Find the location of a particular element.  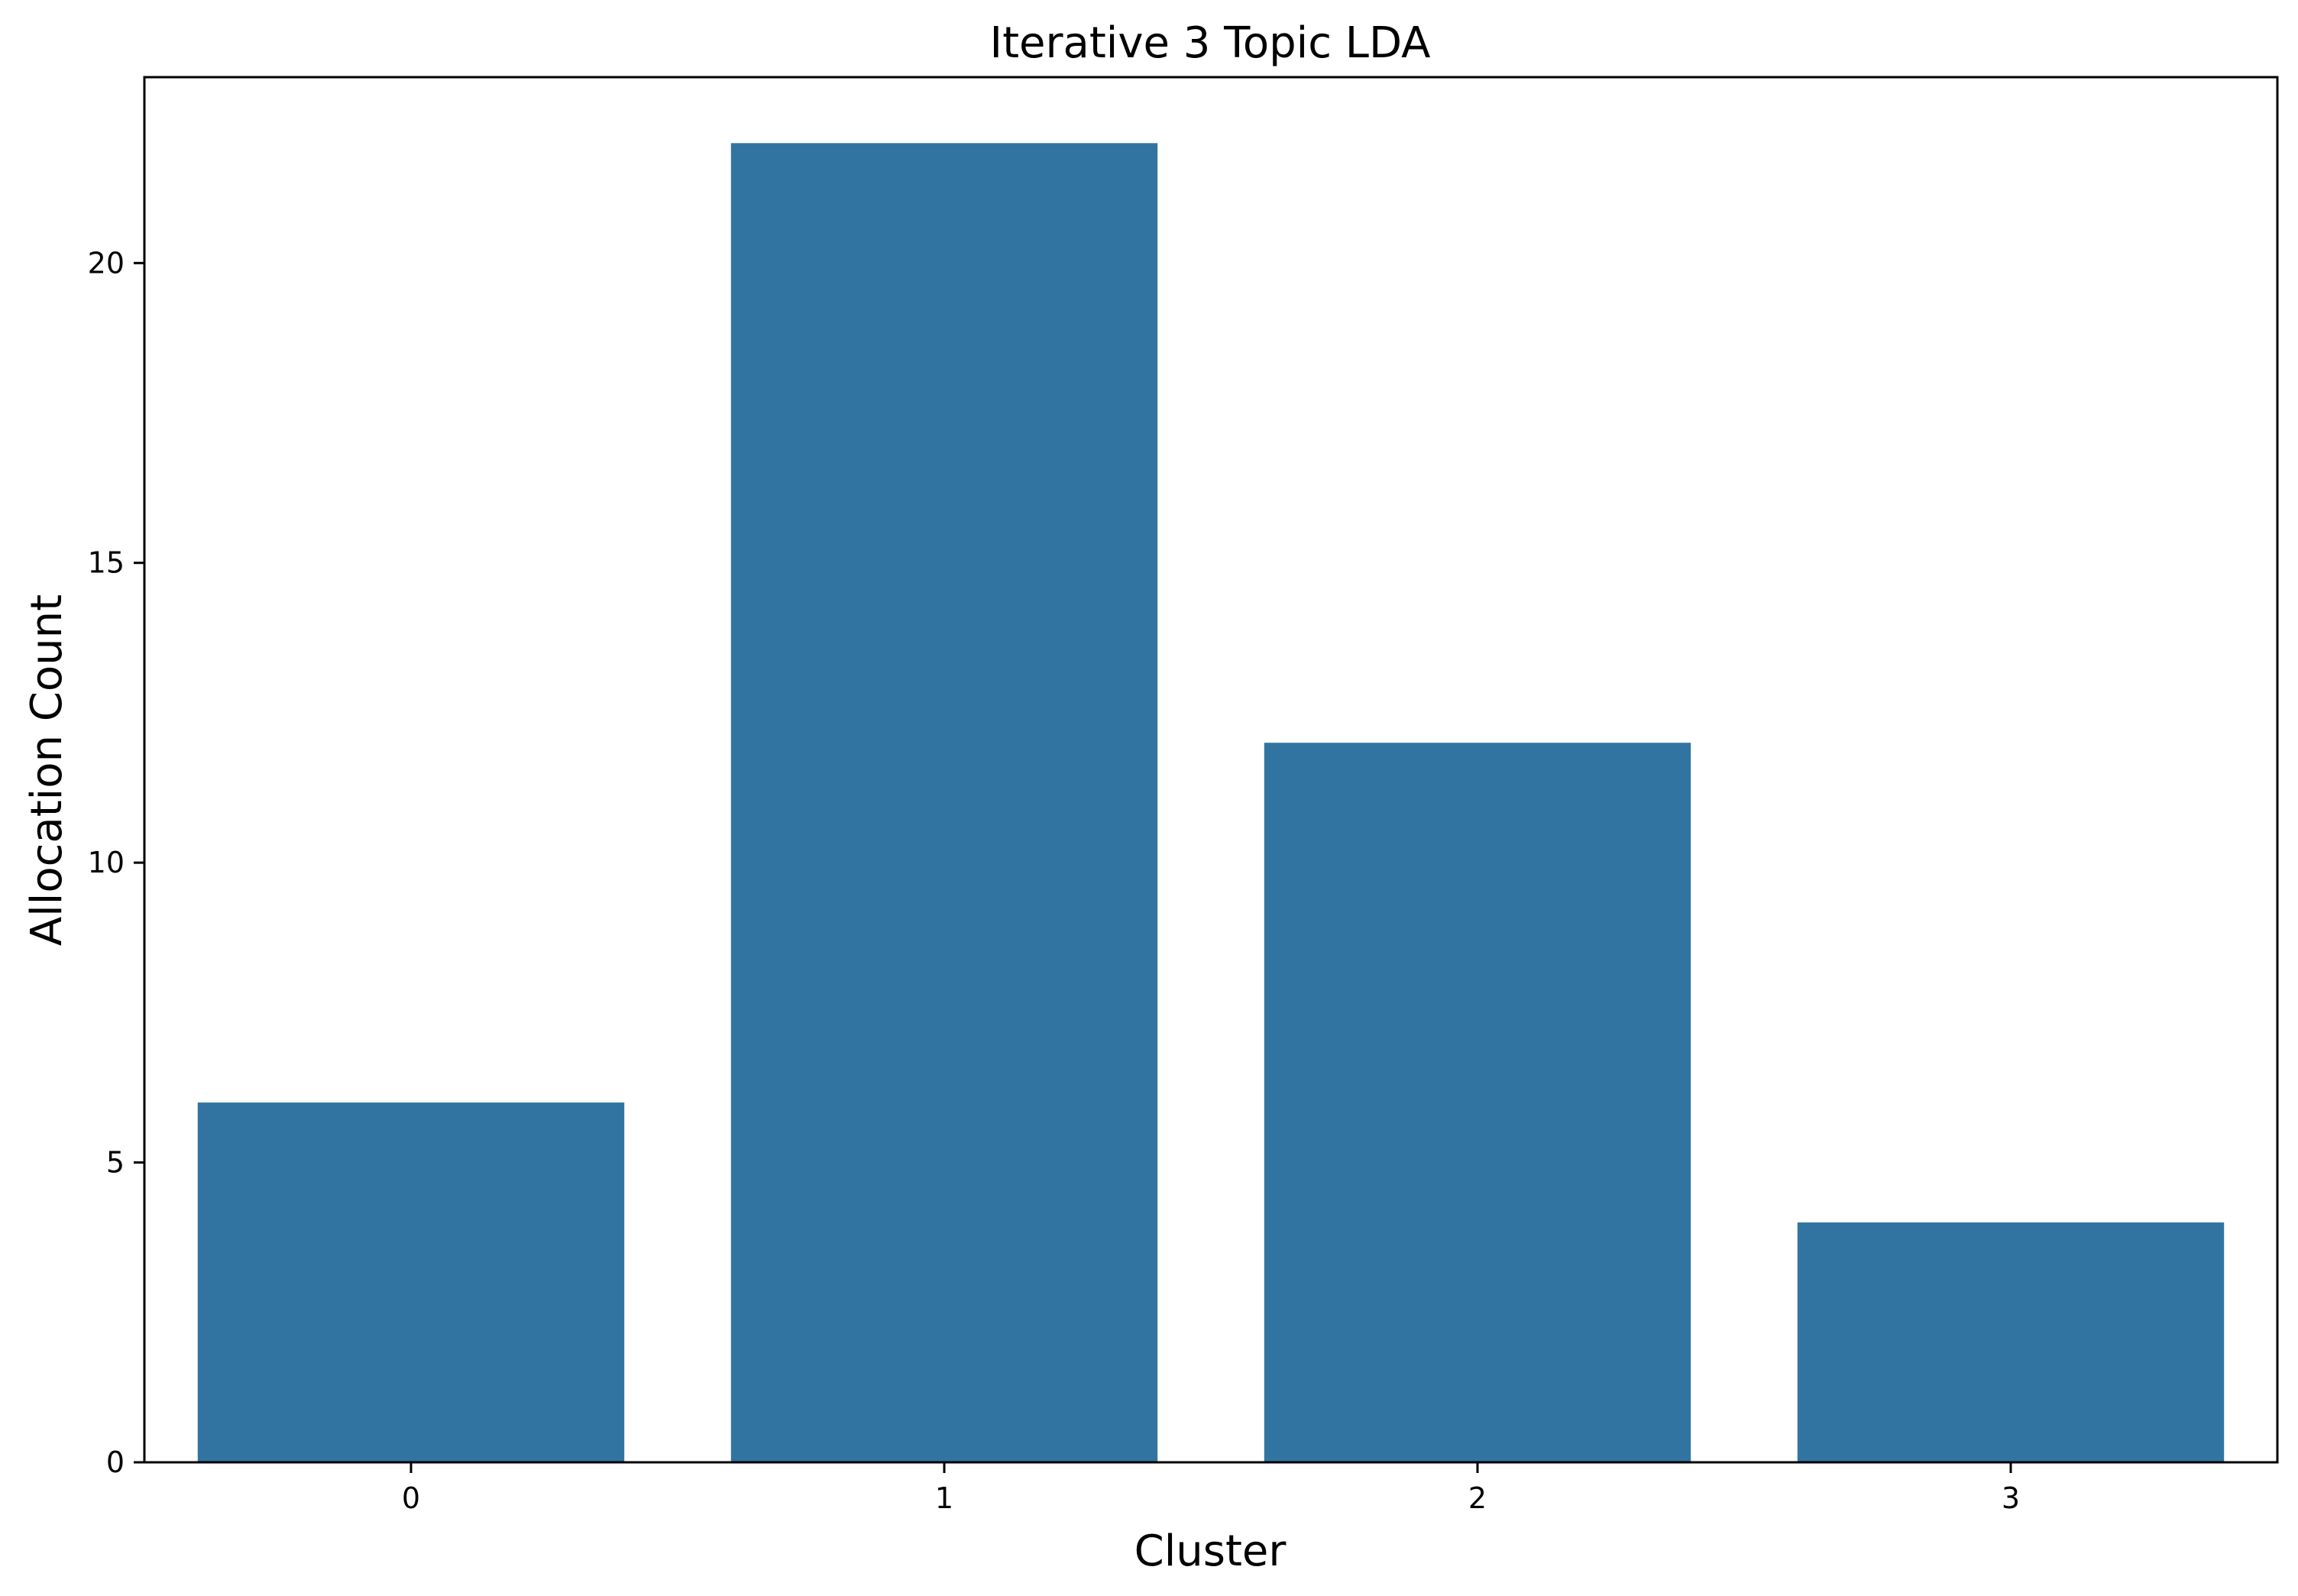

x-axis-ticks: 0 1 2 3 is located at coordinates (1211, 1488).